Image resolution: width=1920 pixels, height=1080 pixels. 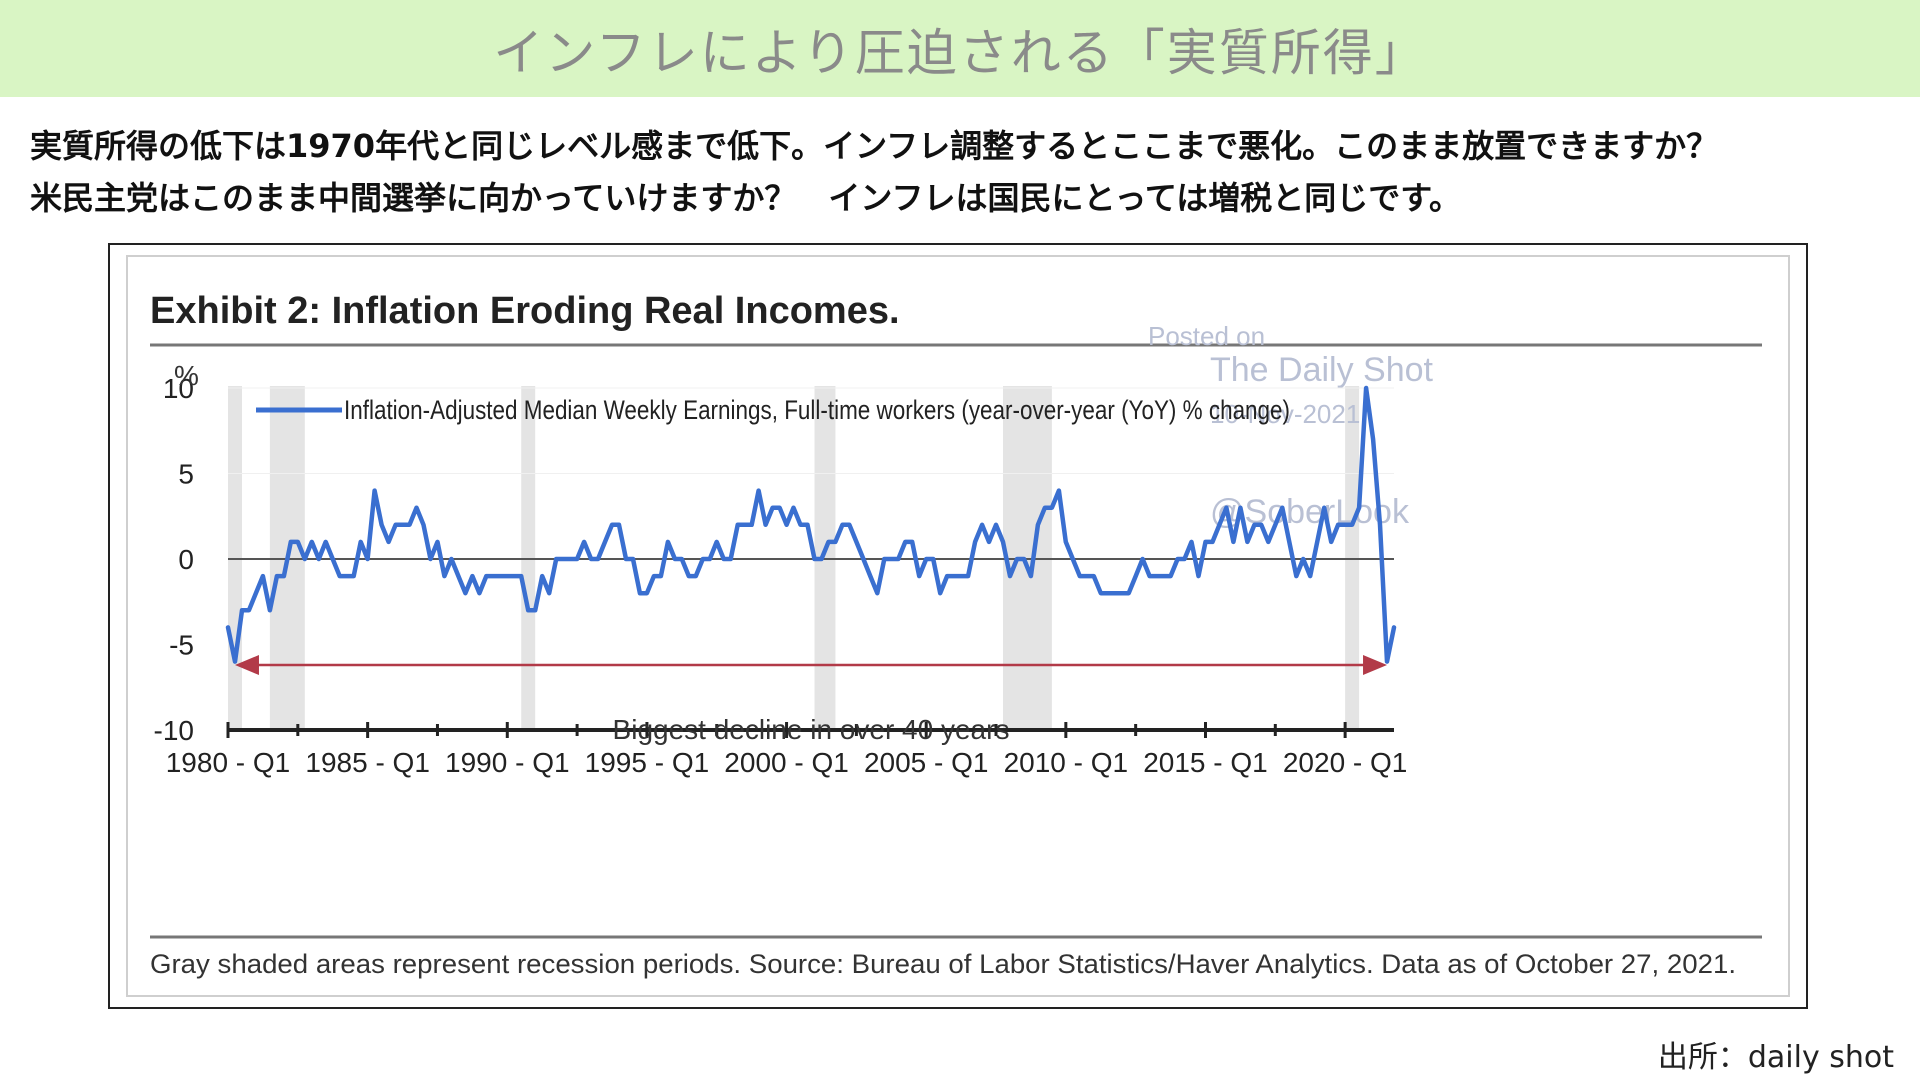 What do you see at coordinates (186, 474) in the screenshot?
I see `y-tick-label: 5` at bounding box center [186, 474].